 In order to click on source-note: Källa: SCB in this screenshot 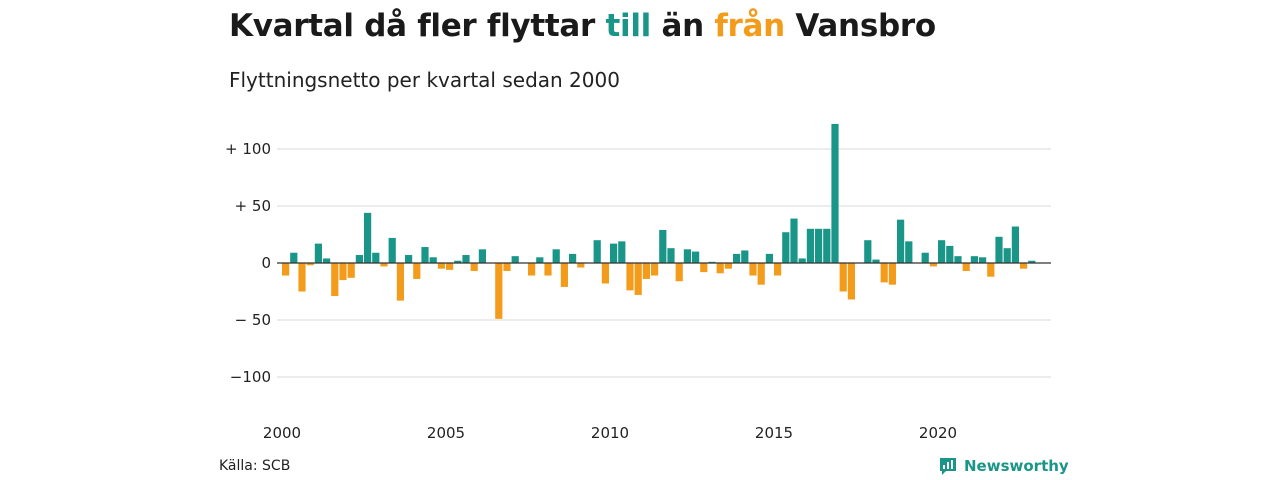, I will do `click(255, 466)`.